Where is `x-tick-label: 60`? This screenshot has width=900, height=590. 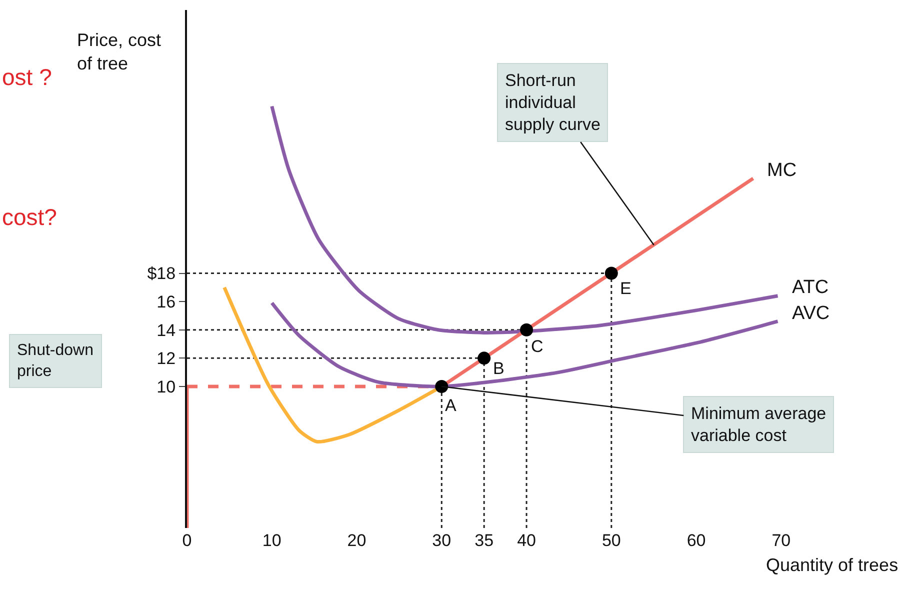 x-tick-label: 60 is located at coordinates (696, 540).